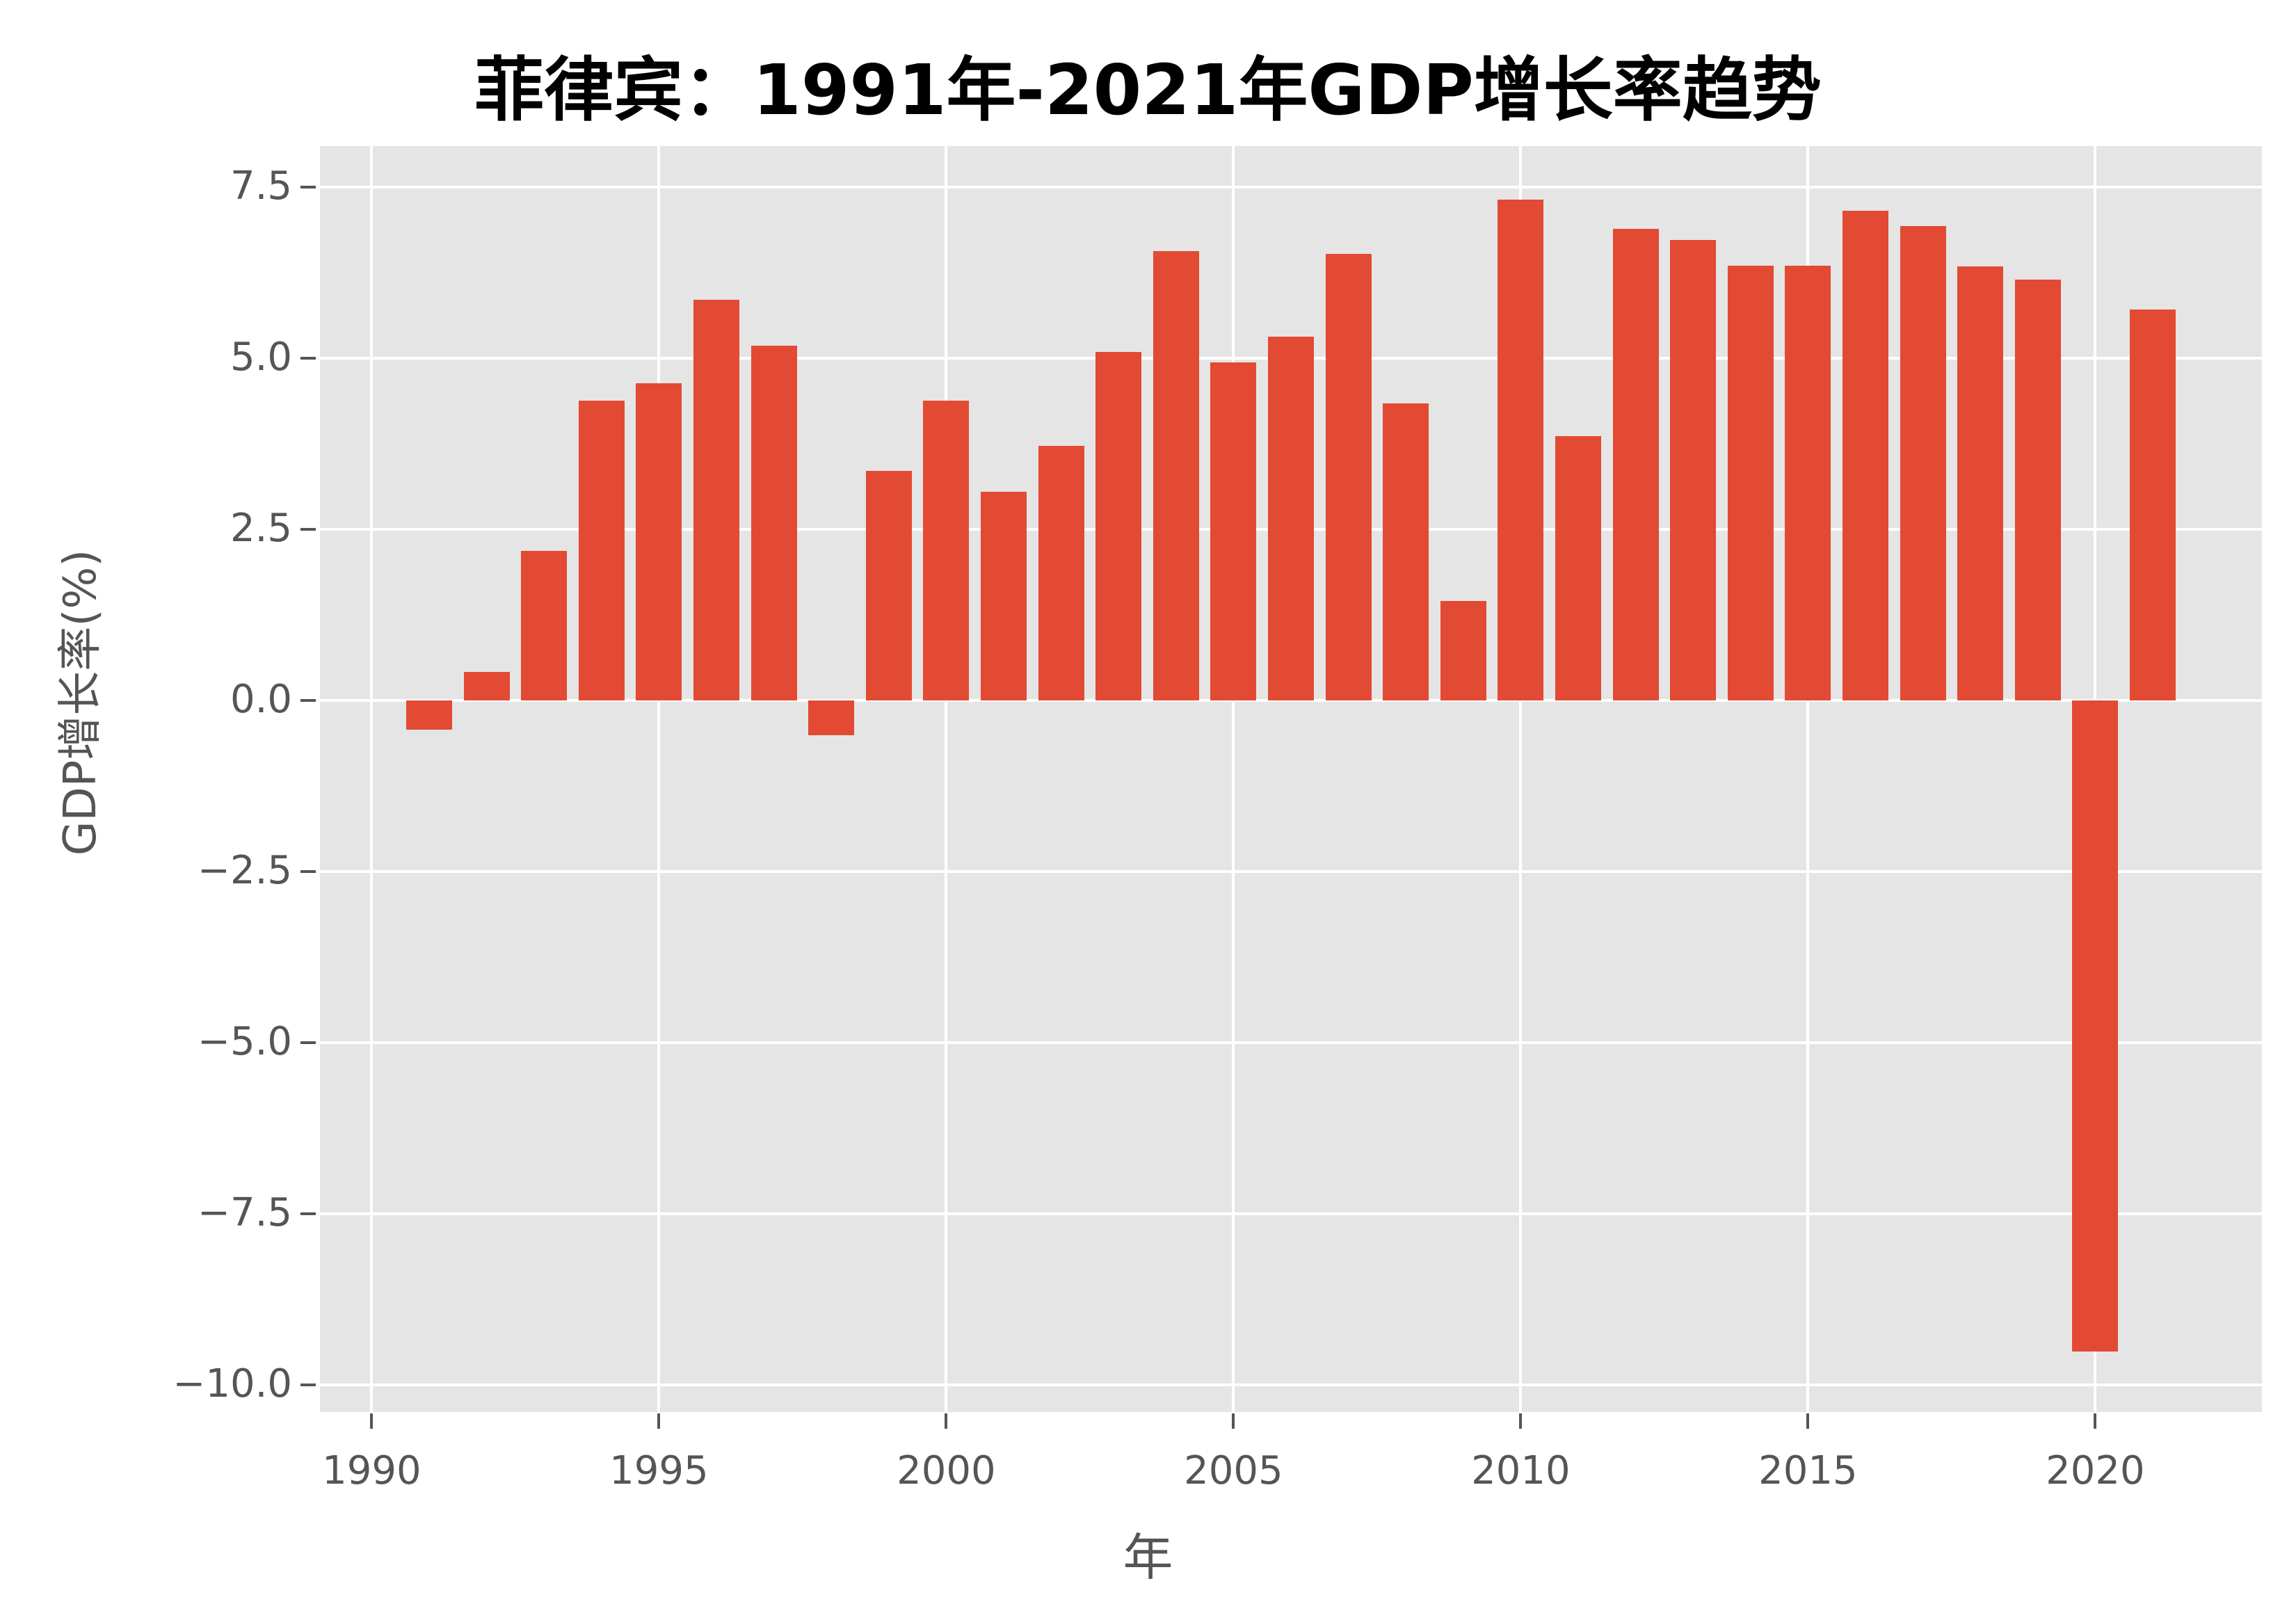 This screenshot has height=1620, width=2296. Describe the element at coordinates (1865, 455) in the screenshot. I see `bar-2016` at that location.